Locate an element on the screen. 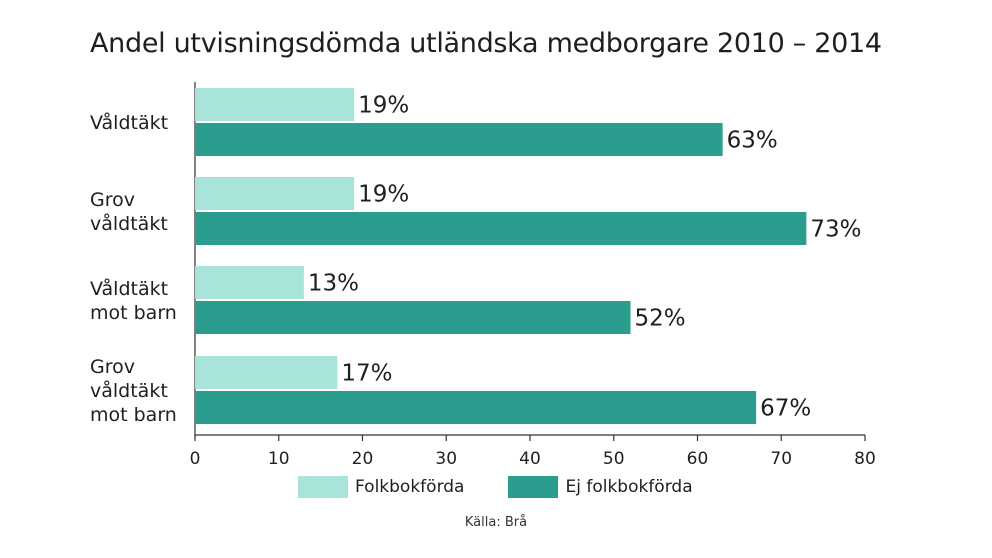  legend-swatch-ej-folkbokforda is located at coordinates (533, 487).